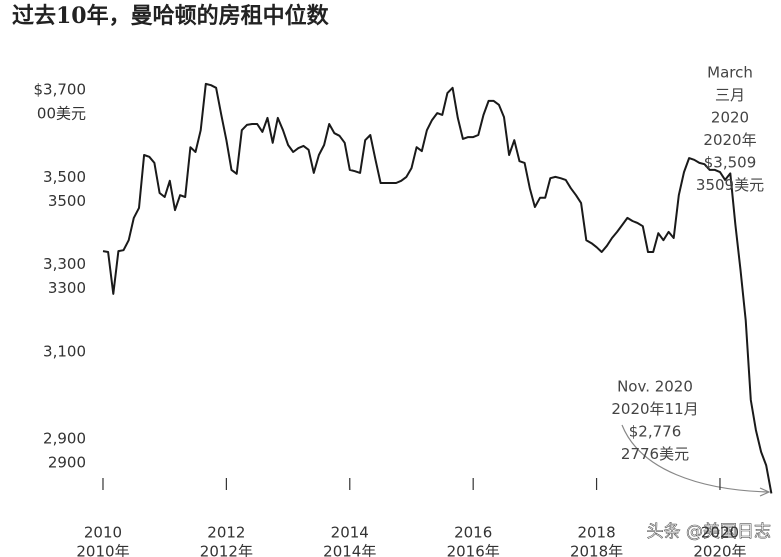 This screenshot has width=781, height=557. I want to click on x-tick-label-translation: 2014年, so click(349, 550).